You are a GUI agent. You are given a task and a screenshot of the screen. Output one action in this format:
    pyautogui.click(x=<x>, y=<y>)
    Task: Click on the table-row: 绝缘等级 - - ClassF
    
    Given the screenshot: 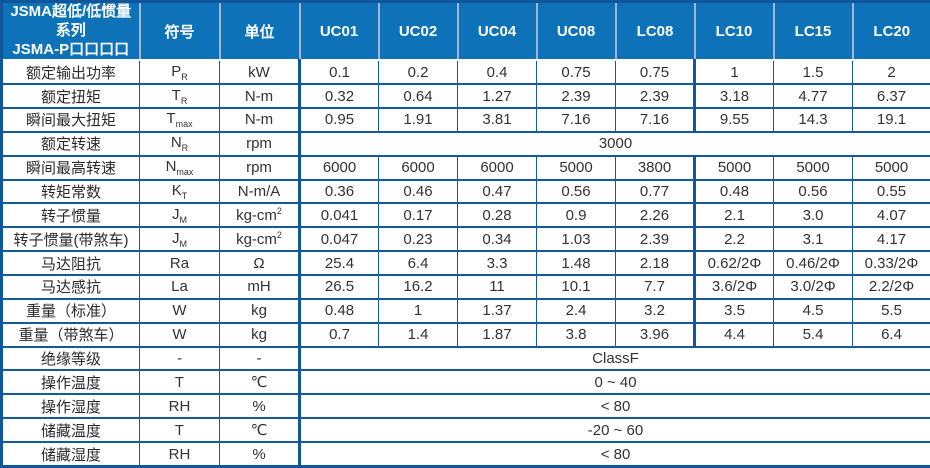 What is the action you would take?
    pyautogui.click(x=465, y=358)
    